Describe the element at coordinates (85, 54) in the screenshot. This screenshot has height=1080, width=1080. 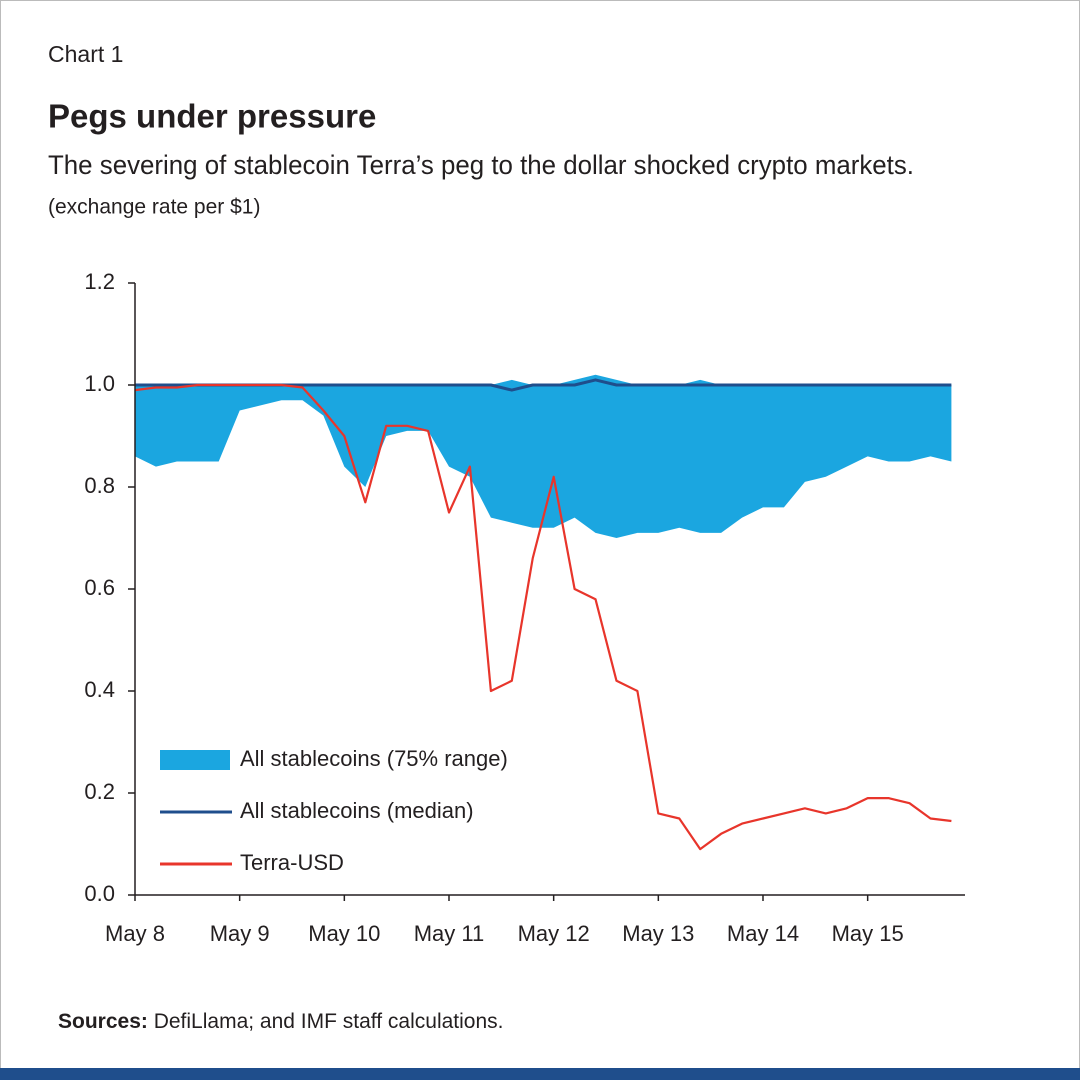
I see `kicker: Chart 1` at that location.